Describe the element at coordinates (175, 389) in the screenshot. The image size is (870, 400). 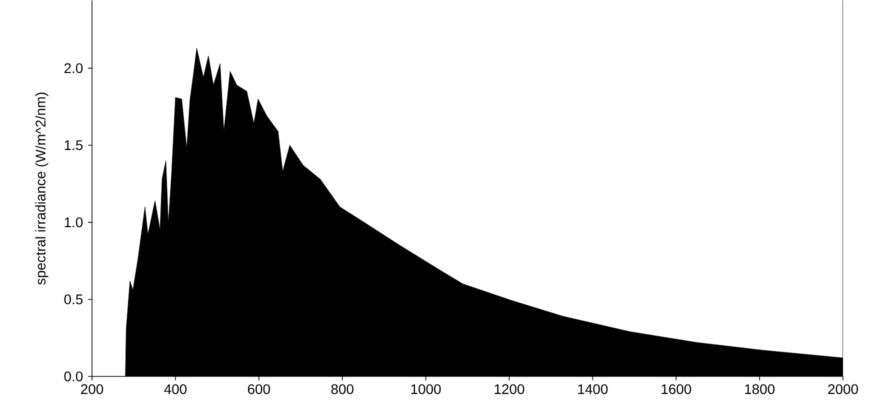
I see `x-tick-label: 400` at that location.